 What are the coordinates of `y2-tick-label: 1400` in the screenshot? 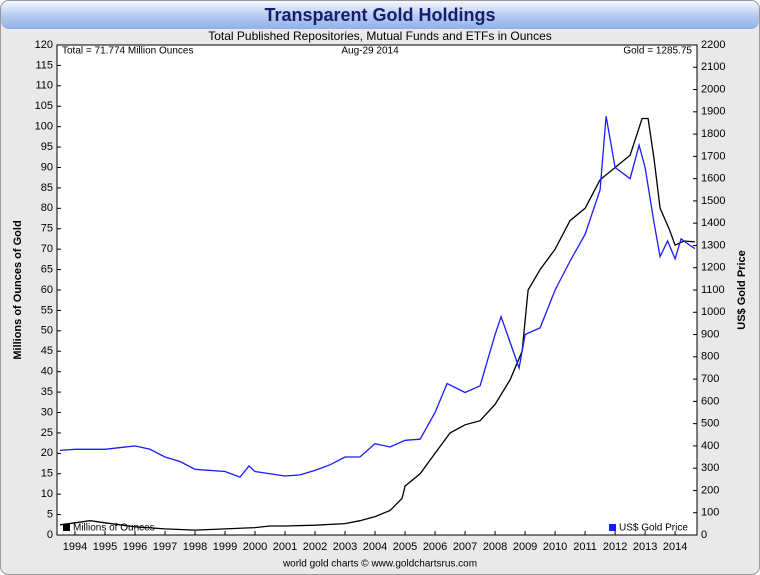 It's located at (713, 223).